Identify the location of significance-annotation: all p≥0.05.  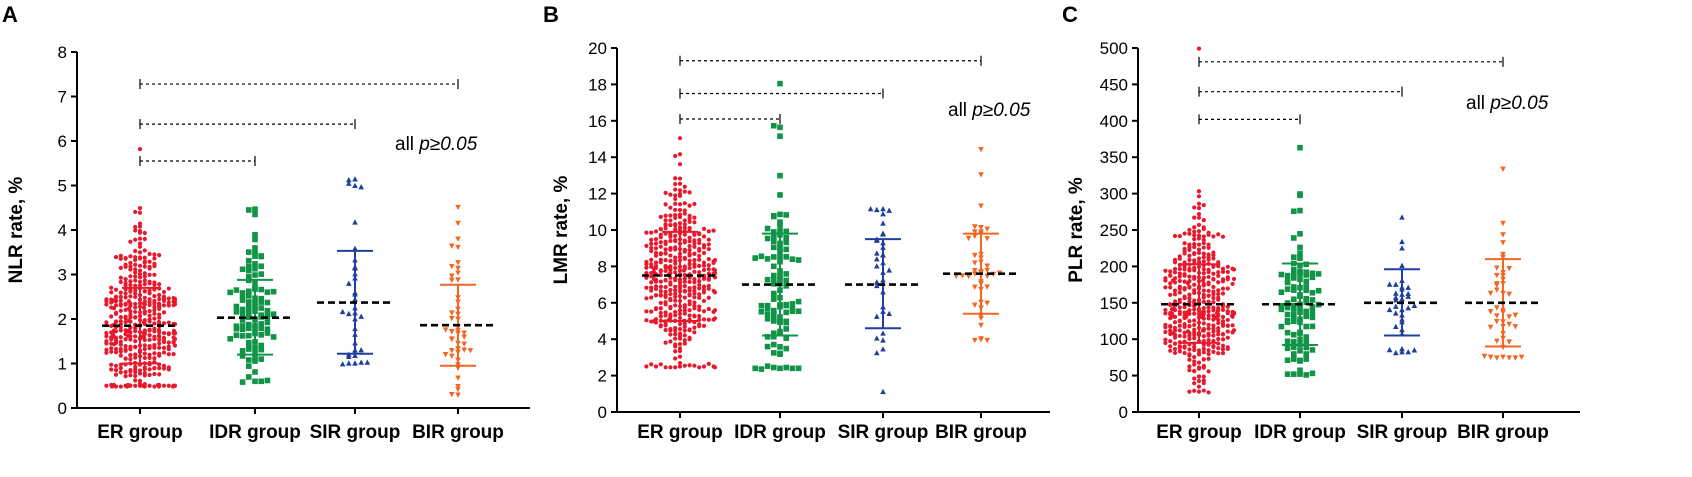
(1507, 103).